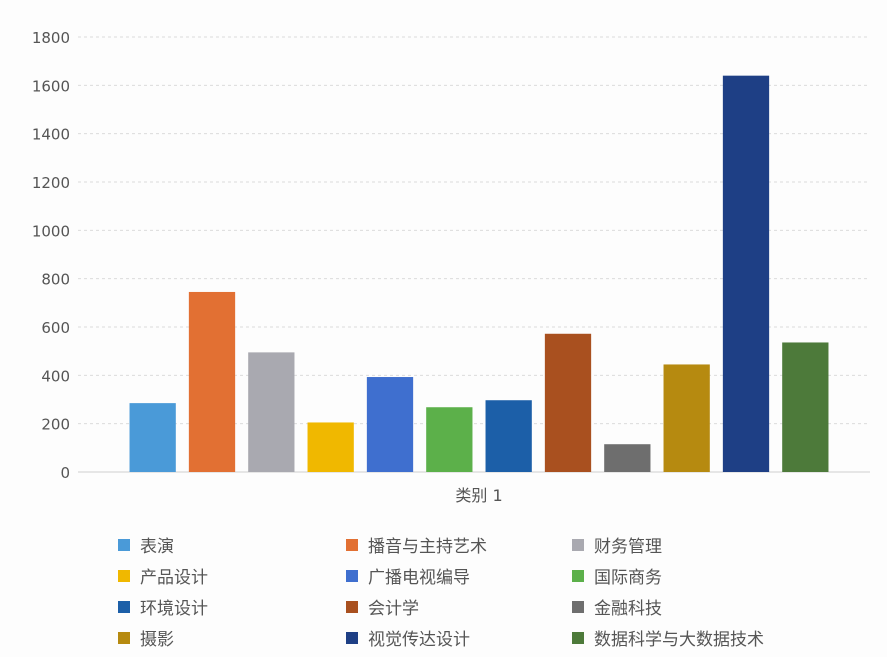 The width and height of the screenshot is (887, 657). What do you see at coordinates (232, 575) in the screenshot?
I see `legend-item: 产品设计` at bounding box center [232, 575].